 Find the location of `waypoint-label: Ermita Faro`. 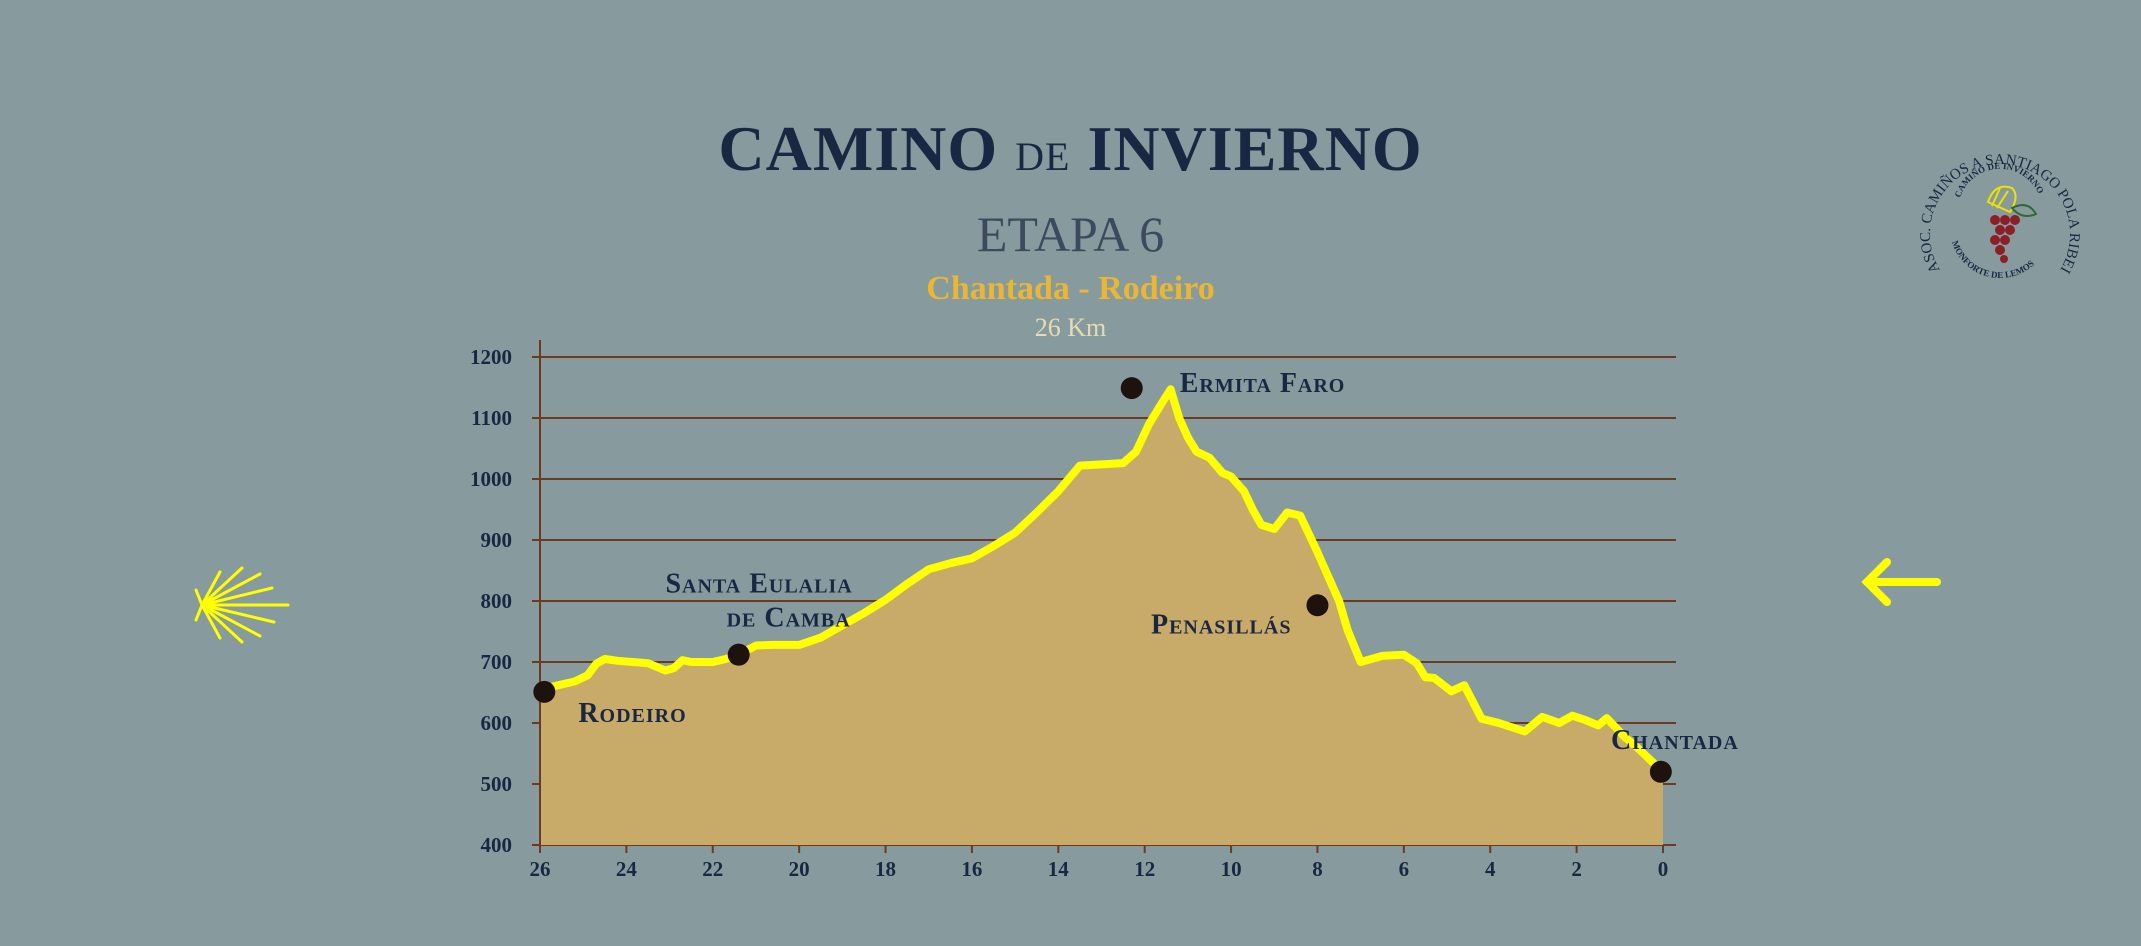

waypoint-label: Ermita Faro is located at coordinates (1263, 383).